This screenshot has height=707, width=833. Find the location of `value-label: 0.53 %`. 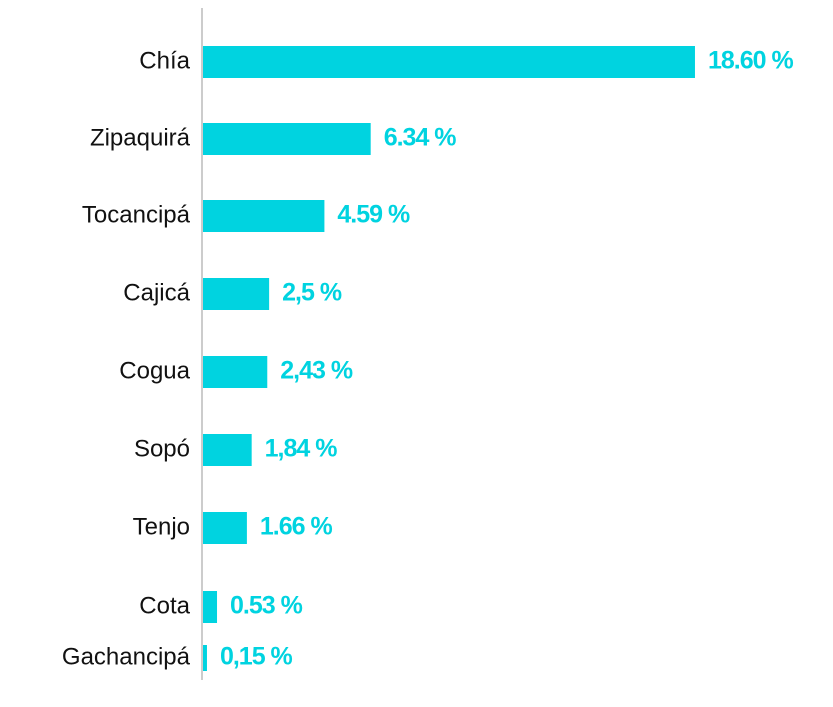

value-label: 0.53 % is located at coordinates (266, 606).